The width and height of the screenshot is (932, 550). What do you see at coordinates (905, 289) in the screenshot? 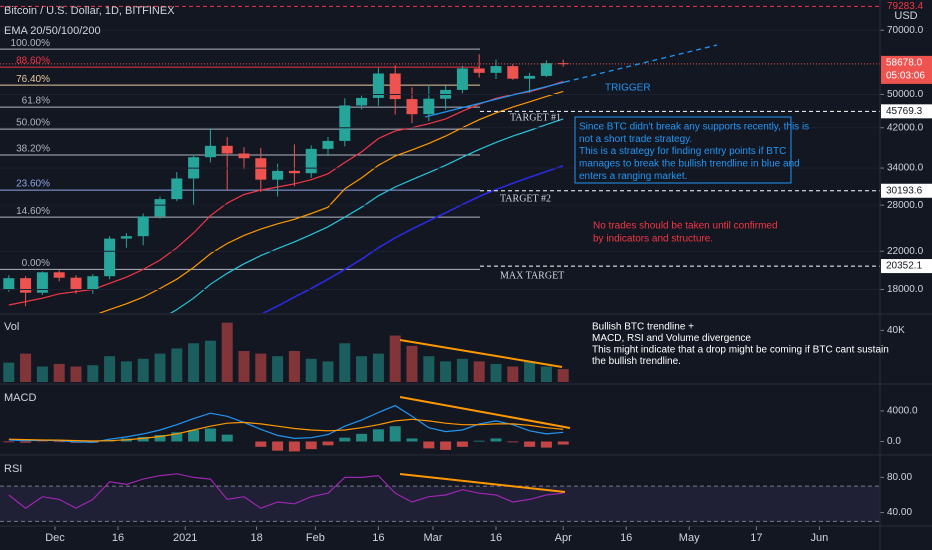
I see `y-tick-label: 18000.0` at bounding box center [905, 289].